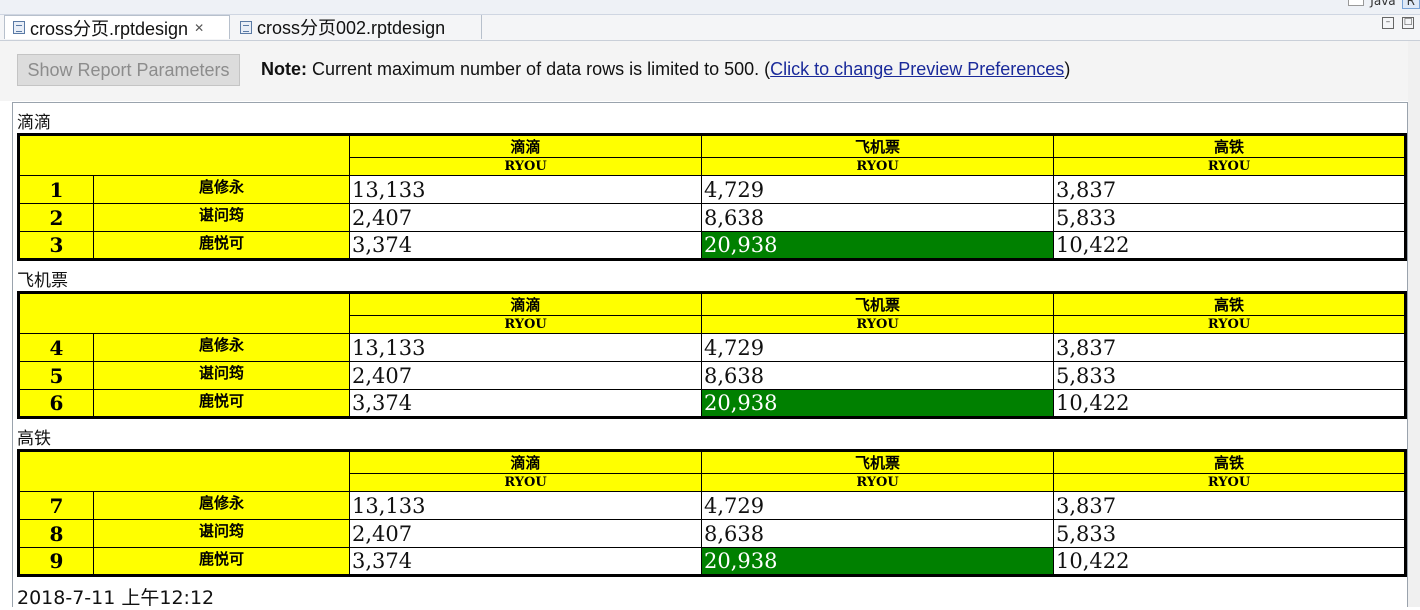  What do you see at coordinates (56, 189) in the screenshot?
I see `row-number: 1` at bounding box center [56, 189].